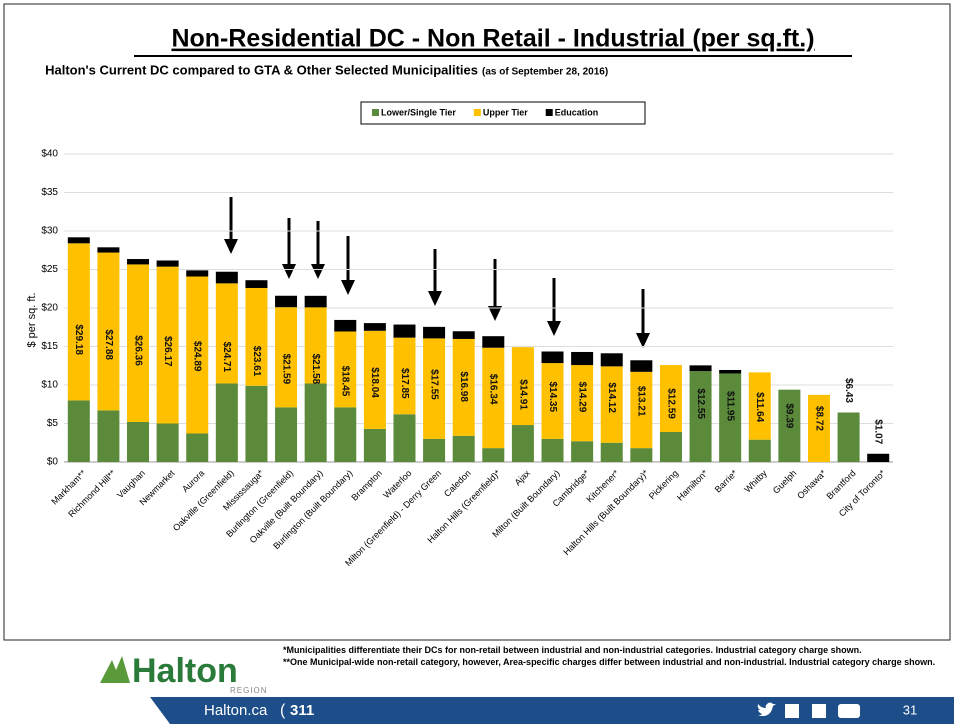 This screenshot has width=954, height=724. I want to click on value-label: $29.18, so click(78, 339).